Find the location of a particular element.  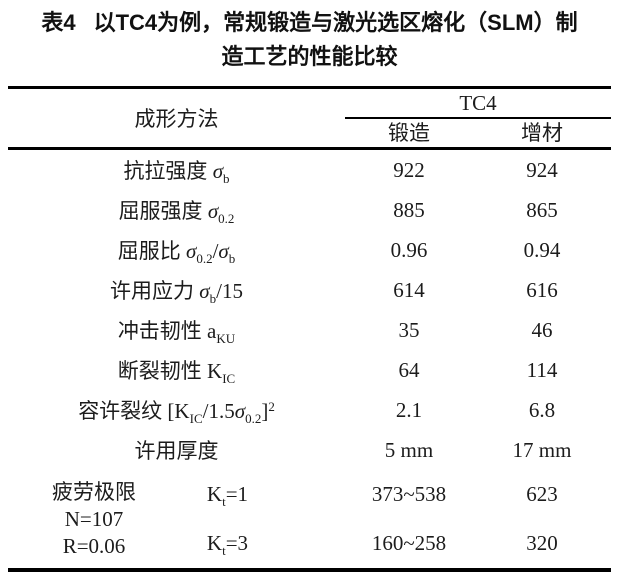

value-forging: 922 is located at coordinates (409, 169).